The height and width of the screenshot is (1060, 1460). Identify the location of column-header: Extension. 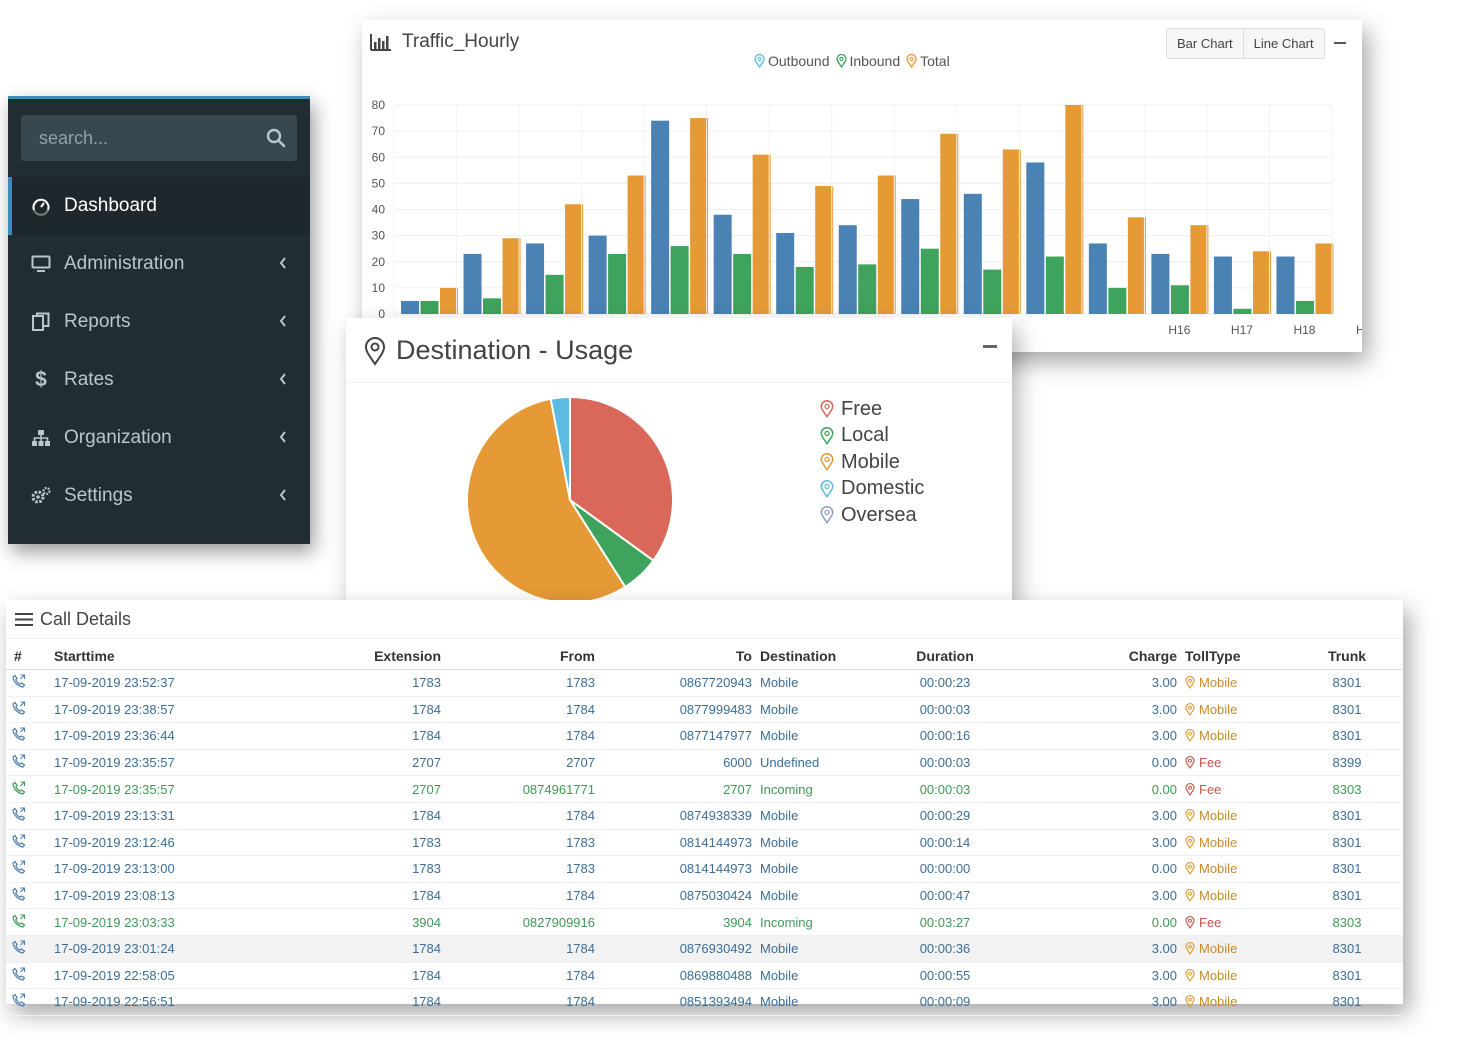
(397, 656).